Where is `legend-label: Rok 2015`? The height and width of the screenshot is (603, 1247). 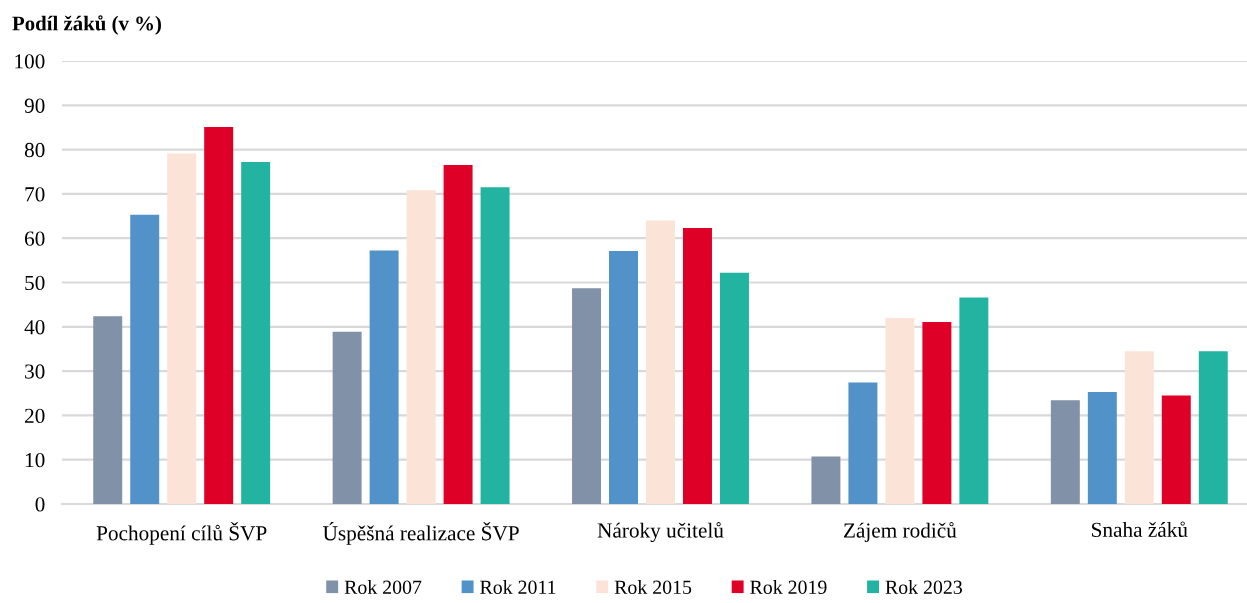
legend-label: Rok 2015 is located at coordinates (653, 586).